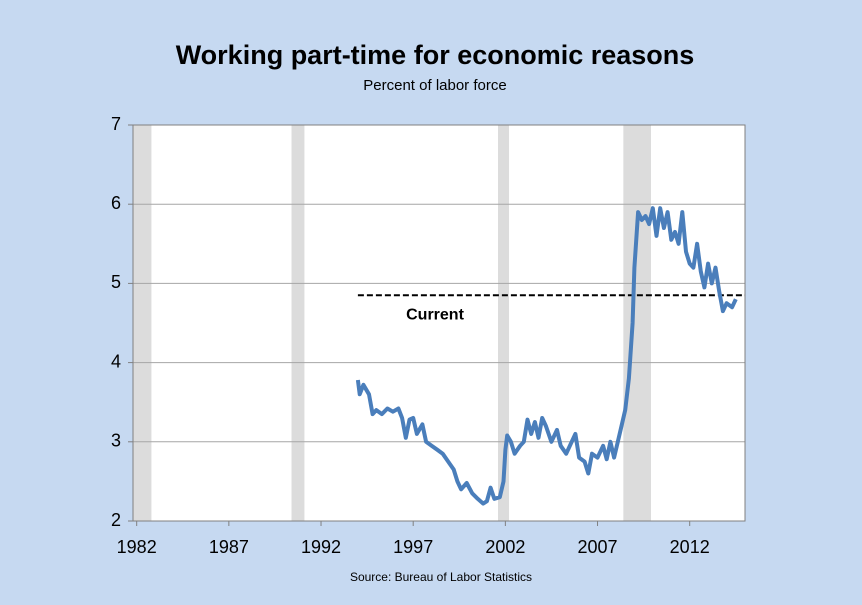 This screenshot has height=605, width=862. Describe the element at coordinates (435, 314) in the screenshot. I see `reference-label: Current` at that location.